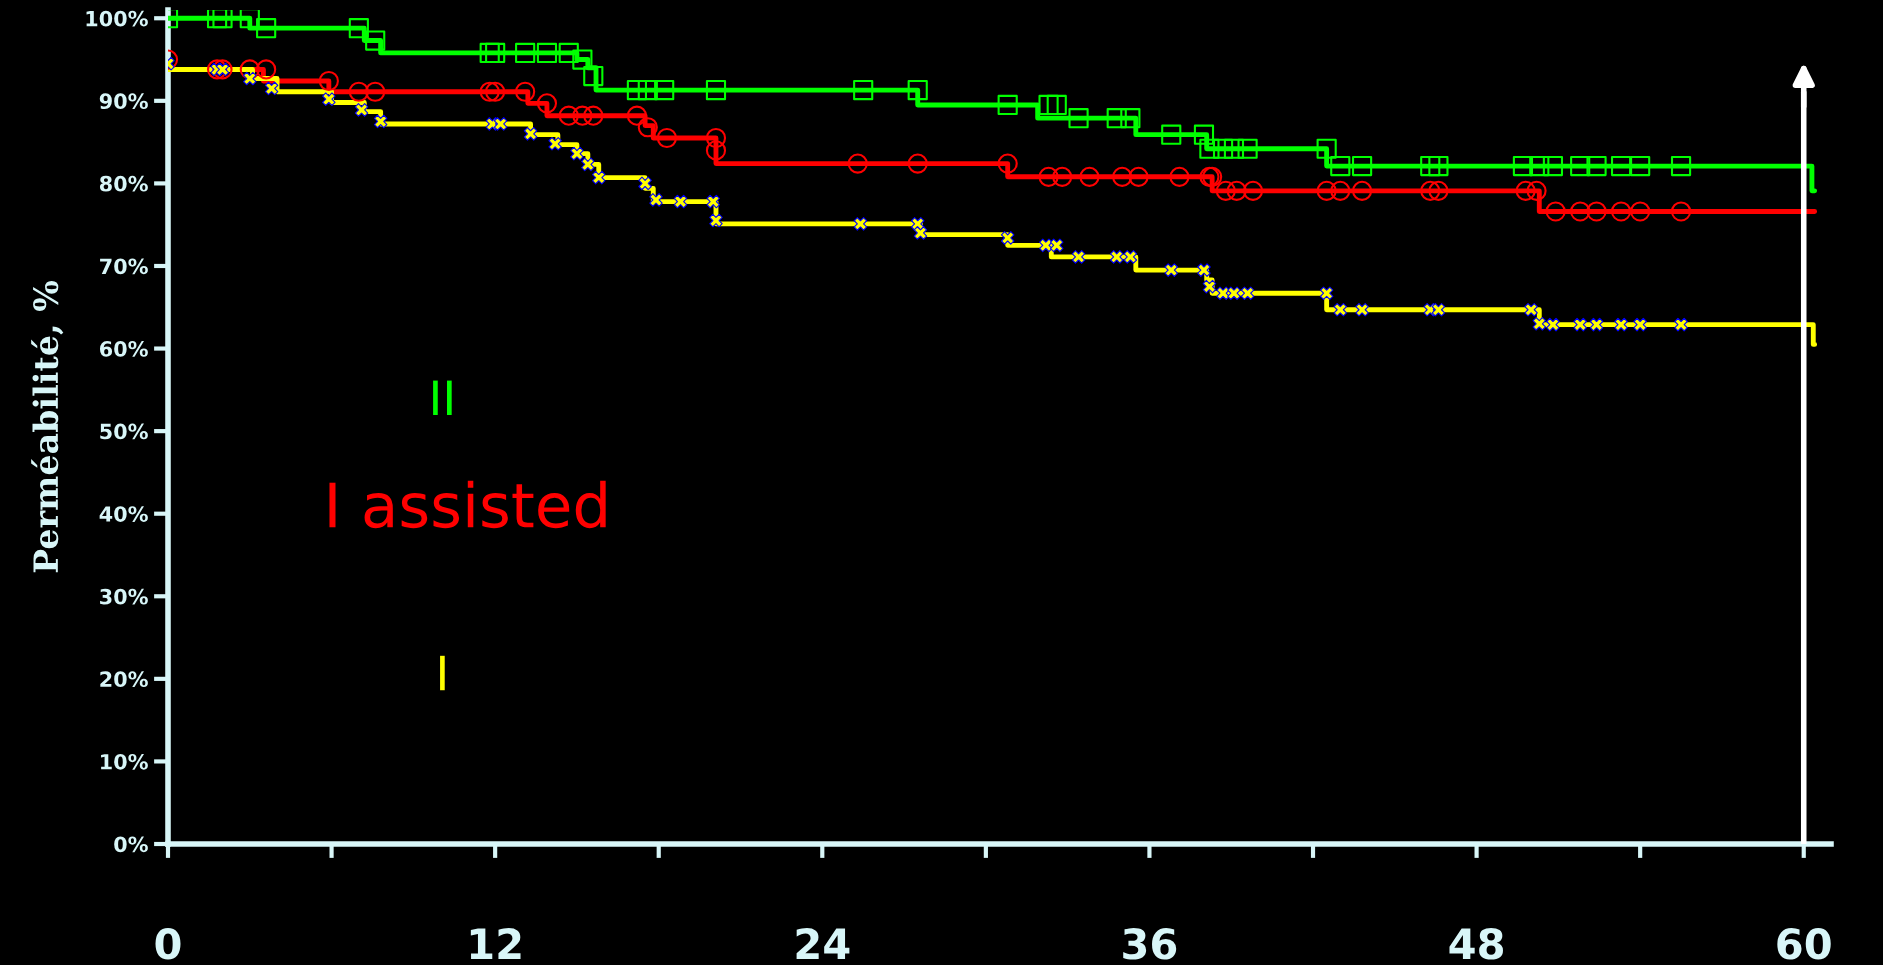 The height and width of the screenshot is (965, 1883). What do you see at coordinates (442, 673) in the screenshot?
I see `text: I` at bounding box center [442, 673].